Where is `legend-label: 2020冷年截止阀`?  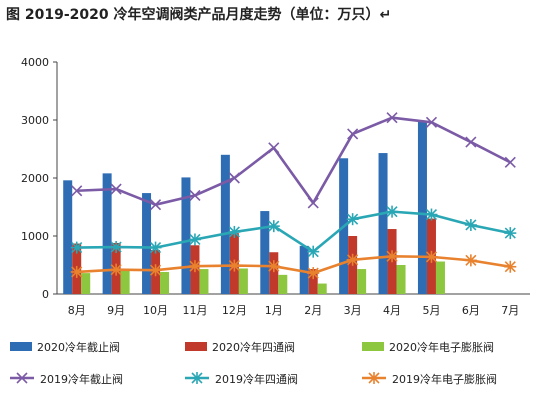 legend-label: 2020冷年截止阀 is located at coordinates (78, 347).